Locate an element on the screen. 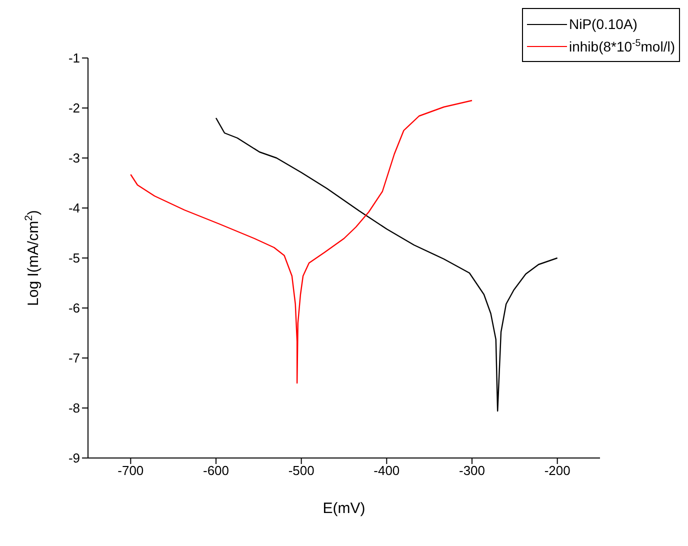 This screenshot has width=688, height=546. x-tick-label: -700 is located at coordinates (131, 470).